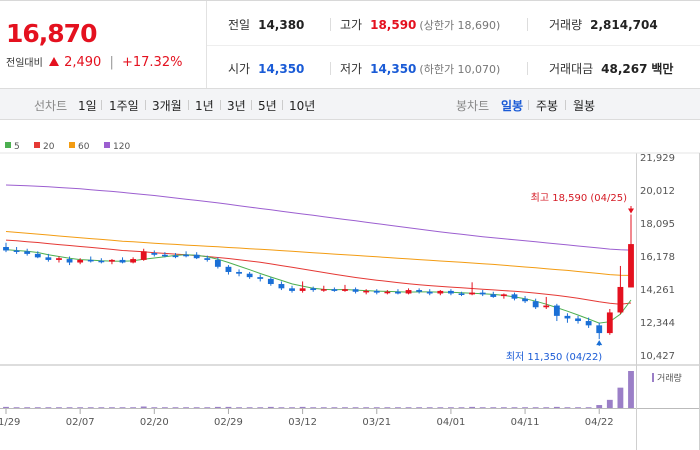 The height and width of the screenshot is (450, 700). I want to click on x-tick-label: 01/29, so click(10, 422).